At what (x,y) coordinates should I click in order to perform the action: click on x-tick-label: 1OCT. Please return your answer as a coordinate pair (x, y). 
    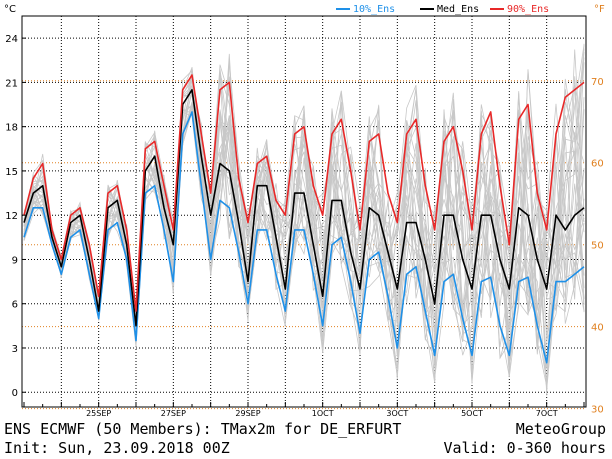
    Looking at the image, I should click on (323, 413).